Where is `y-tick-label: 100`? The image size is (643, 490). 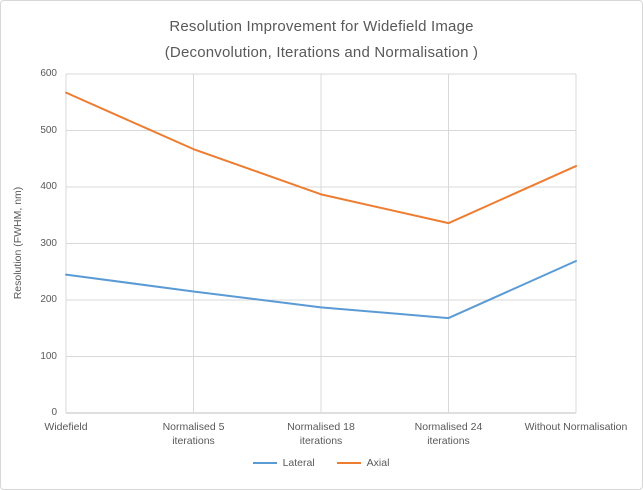 y-tick-label: 100 is located at coordinates (48, 356).